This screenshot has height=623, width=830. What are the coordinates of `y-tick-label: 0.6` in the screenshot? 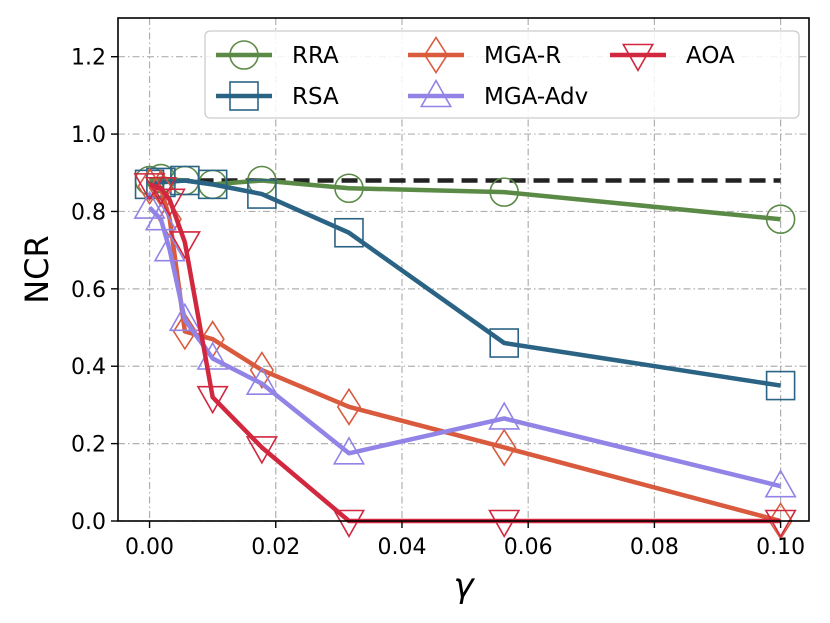 It's located at (88, 290).